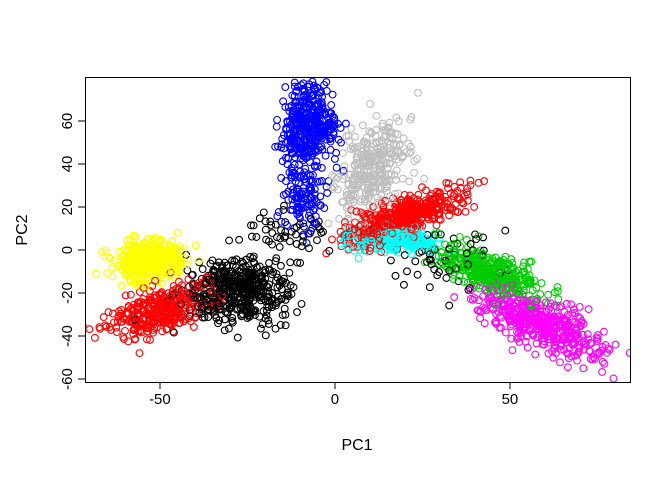  What do you see at coordinates (333, 395) in the screenshot?
I see `x-axis: -50 0 50` at bounding box center [333, 395].